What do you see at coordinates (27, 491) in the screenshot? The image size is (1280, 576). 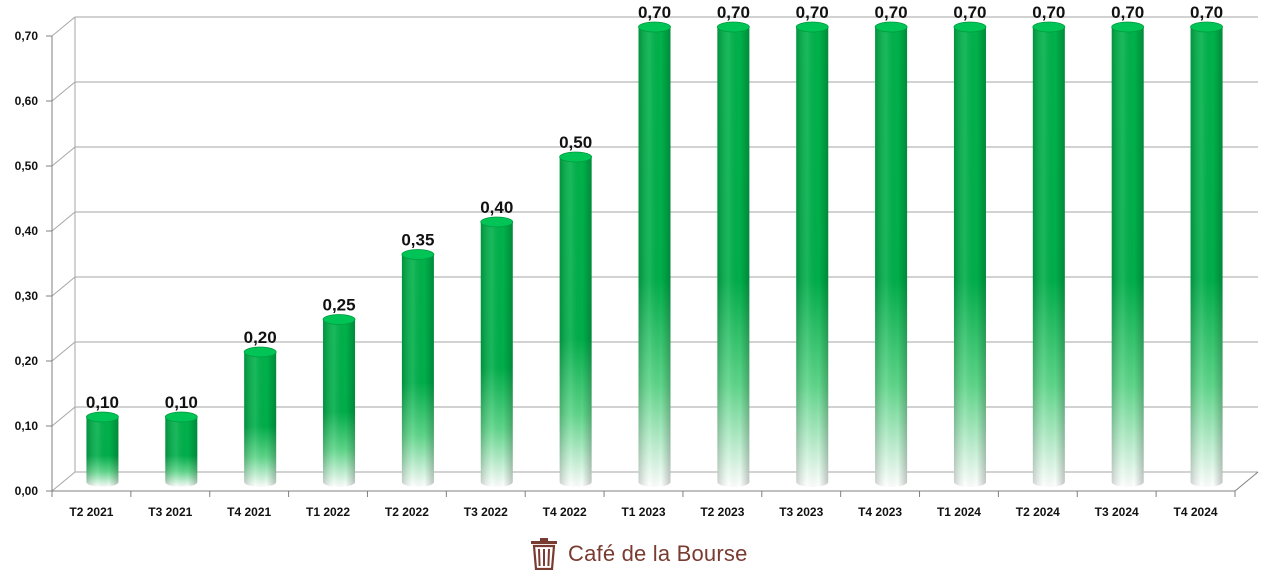 I see `y-tick-label: 0,00` at bounding box center [27, 491].